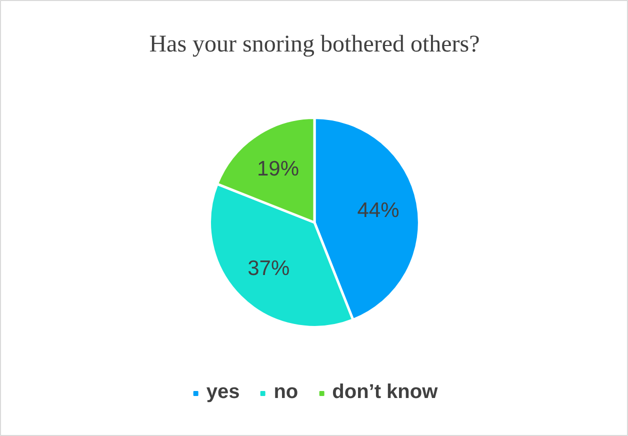 The width and height of the screenshot is (628, 436). Describe the element at coordinates (223, 392) in the screenshot. I see `legend-label: yes` at that location.